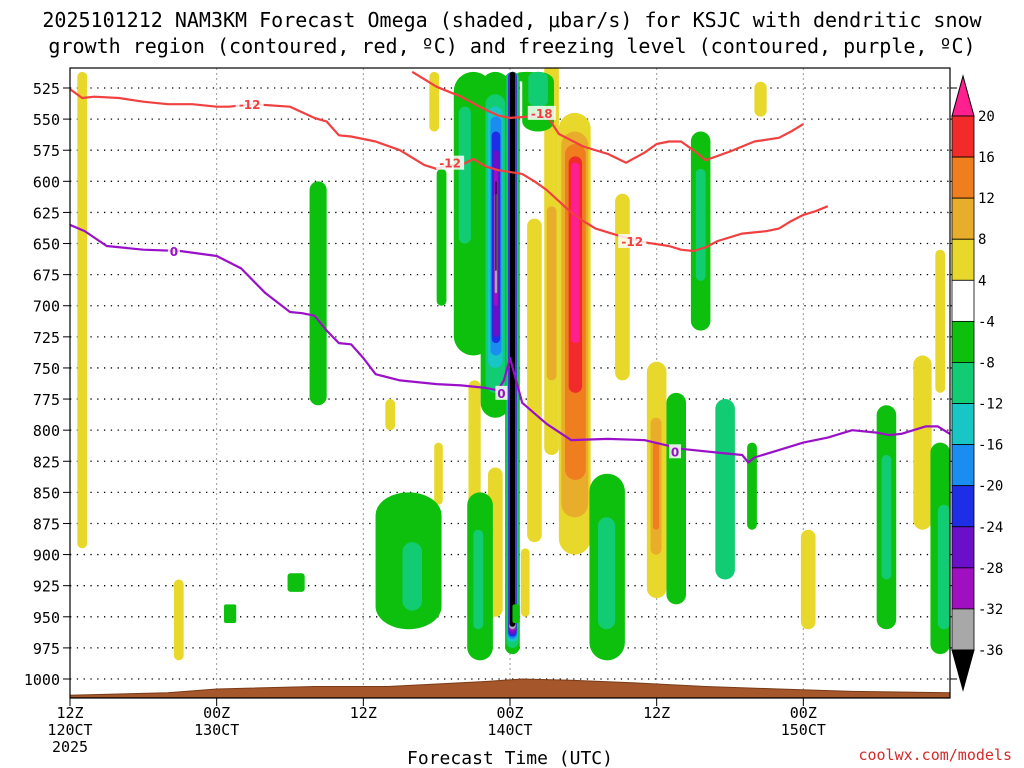 Image resolution: width=1024 pixels, height=768 pixels. What do you see at coordinates (412, 576) in the screenshot?
I see `omega-teal-low-west` at bounding box center [412, 576].